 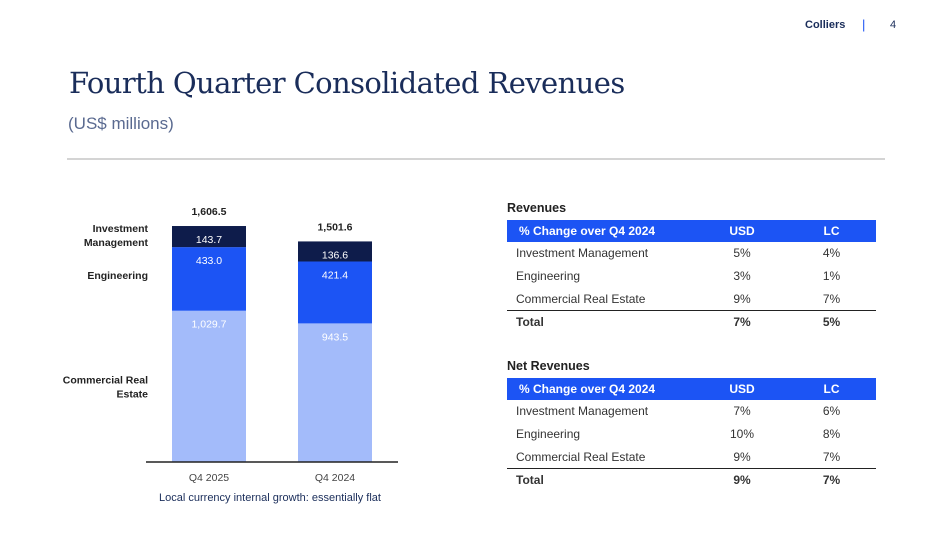 I want to click on table-cell: 4%, so click(x=831, y=253).